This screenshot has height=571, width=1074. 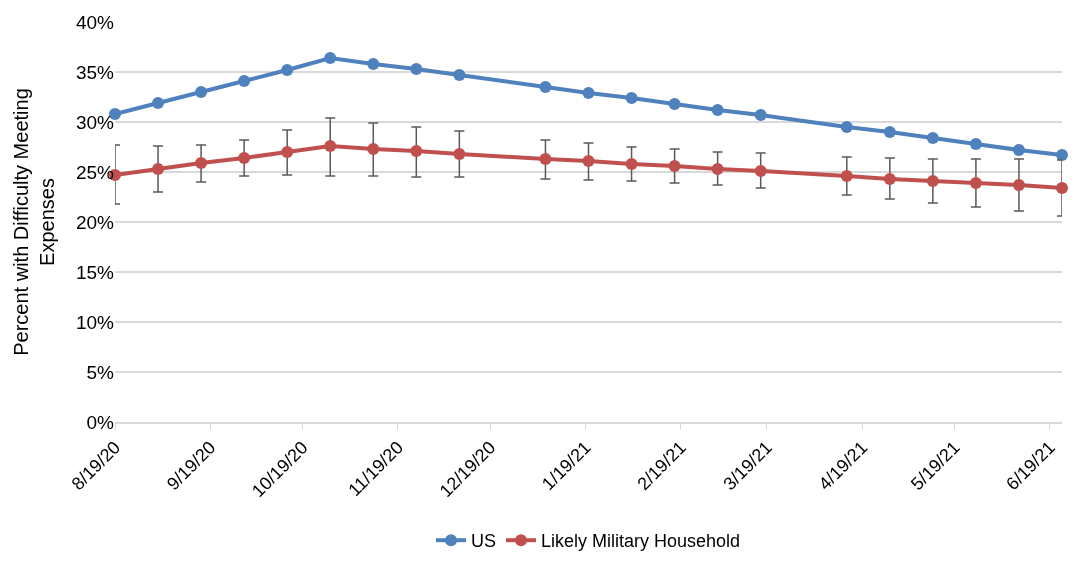 What do you see at coordinates (95, 72) in the screenshot?
I see `y-tick-label: 35%` at bounding box center [95, 72].